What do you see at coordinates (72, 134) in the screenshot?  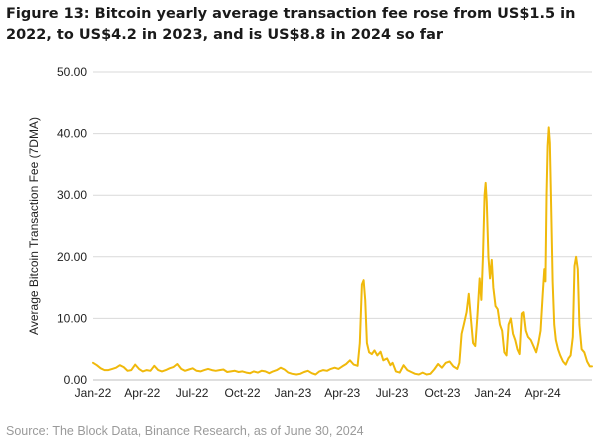 I see `y-tick-label: 40.00` at bounding box center [72, 134].